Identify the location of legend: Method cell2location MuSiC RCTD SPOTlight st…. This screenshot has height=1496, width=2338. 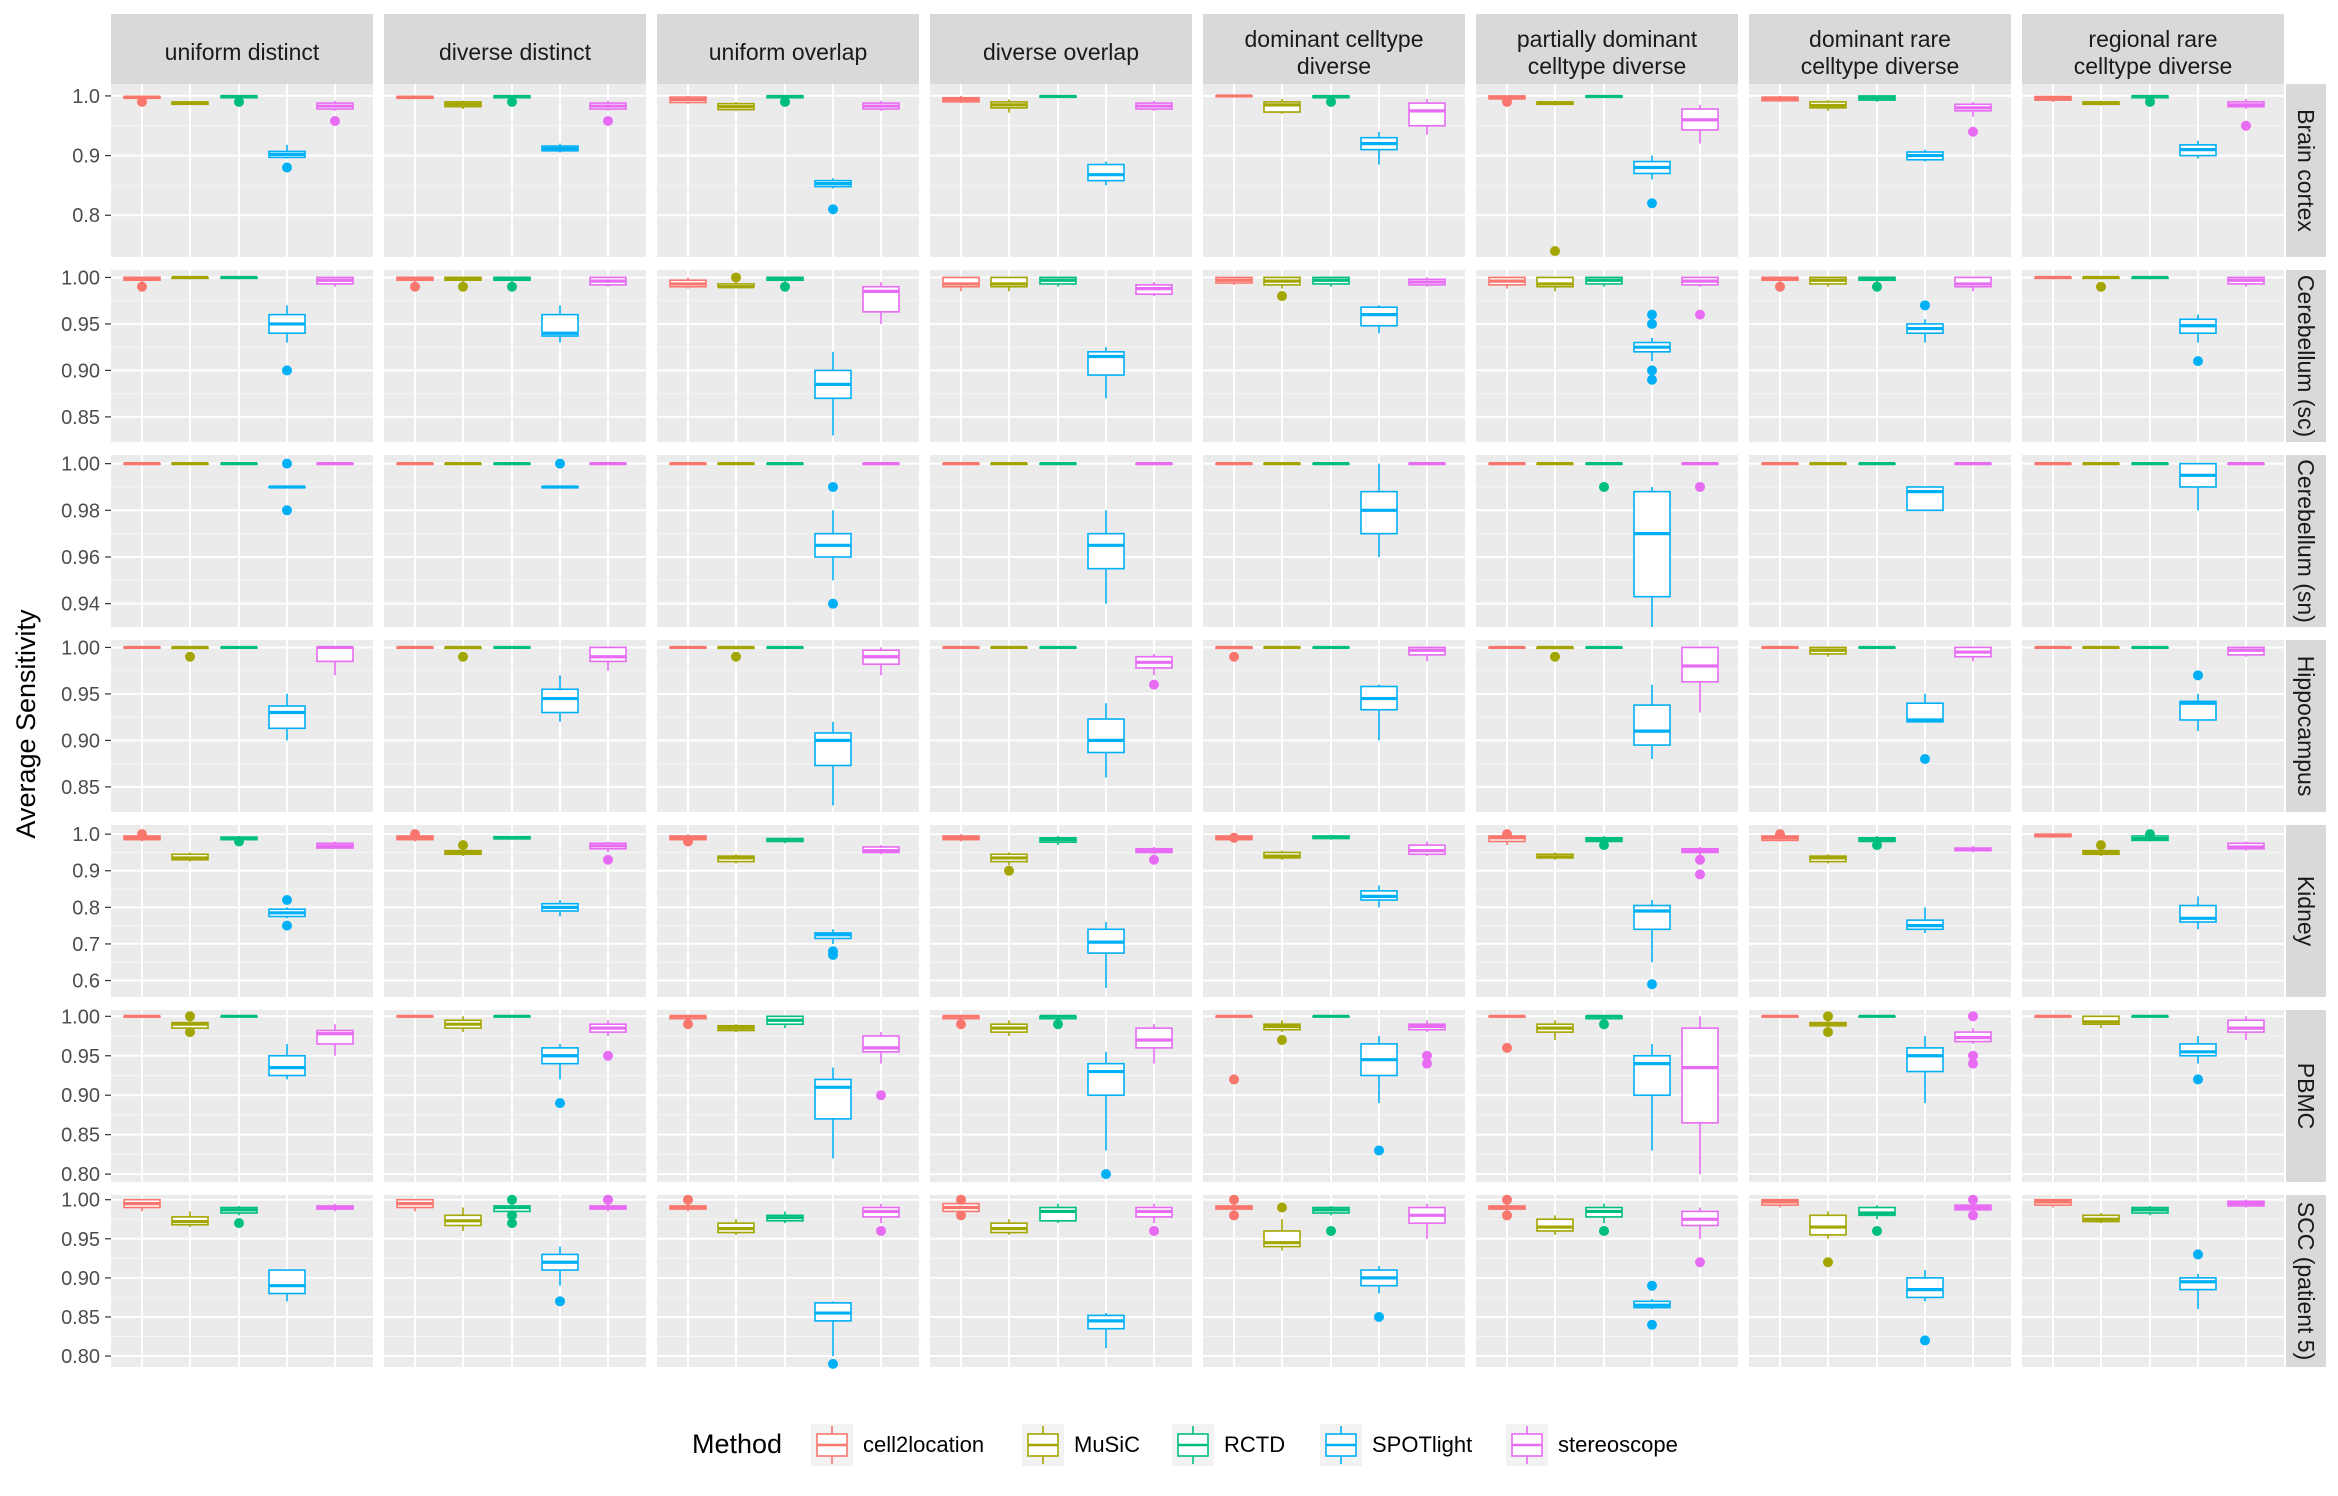
(1185, 1445).